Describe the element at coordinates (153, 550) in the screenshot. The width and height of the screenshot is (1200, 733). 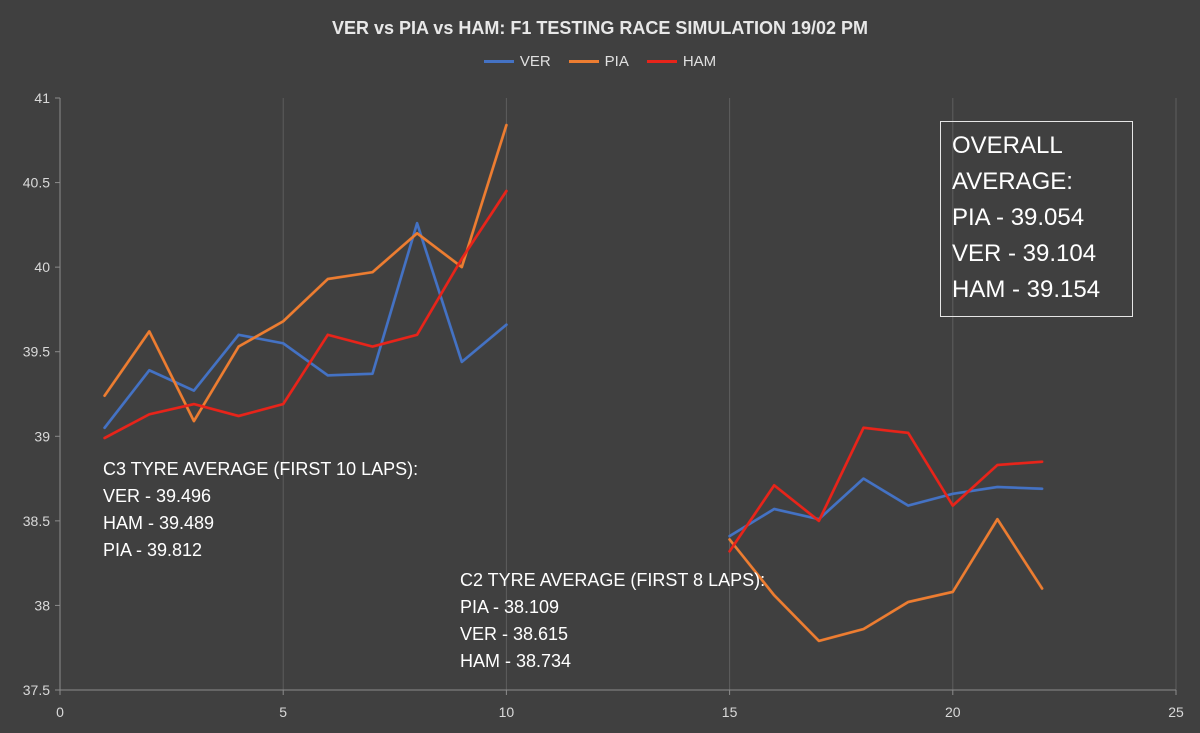
I see `c3-pia: PIA - 39.812` at that location.